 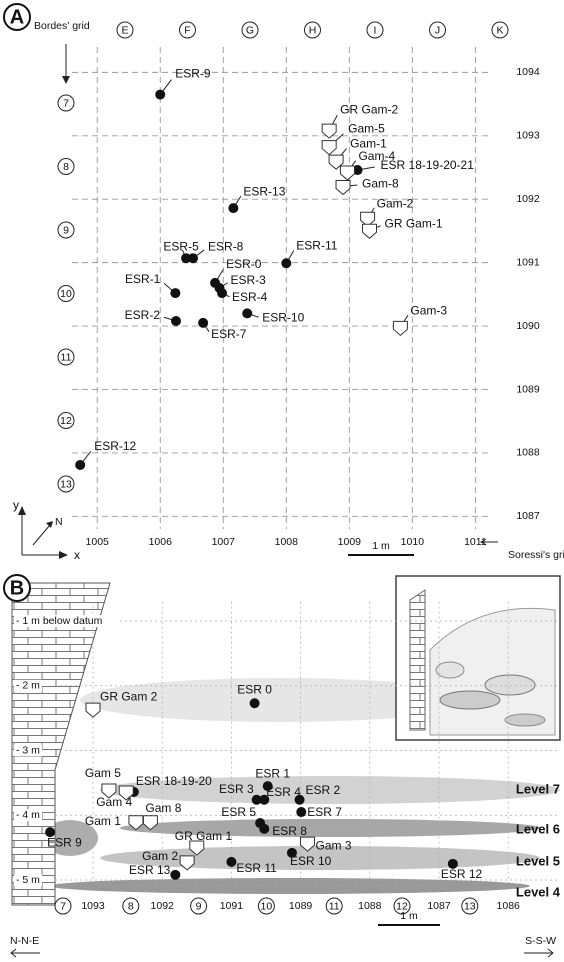 What do you see at coordinates (528, 326) in the screenshot?
I see `y-tick-label: 1090` at bounding box center [528, 326].